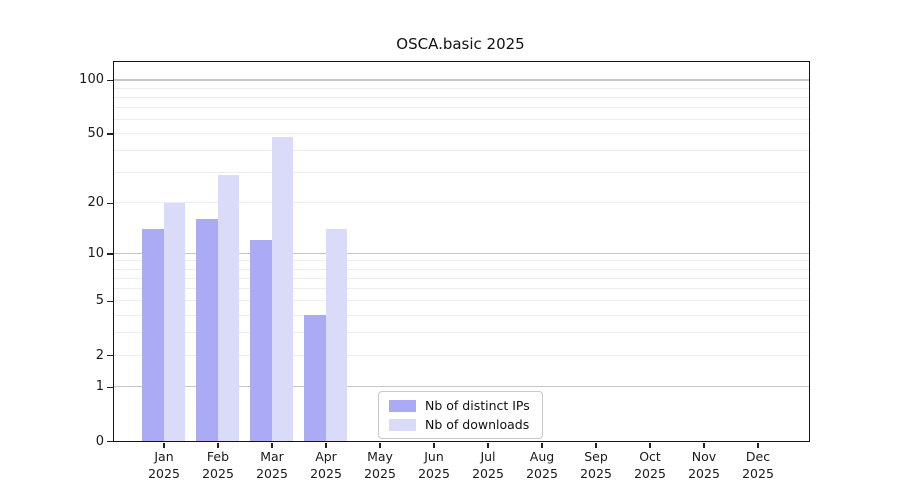 This screenshot has height=500, width=900. I want to click on bar-distinct-ips-apr, so click(315, 378).